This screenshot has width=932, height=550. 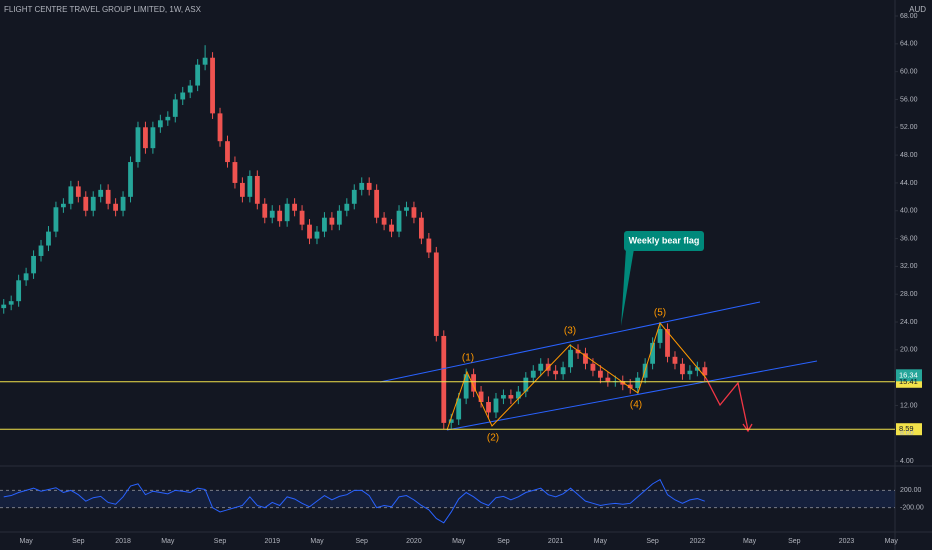 I want to click on y-tick-label: 20.00, so click(x=909, y=350).